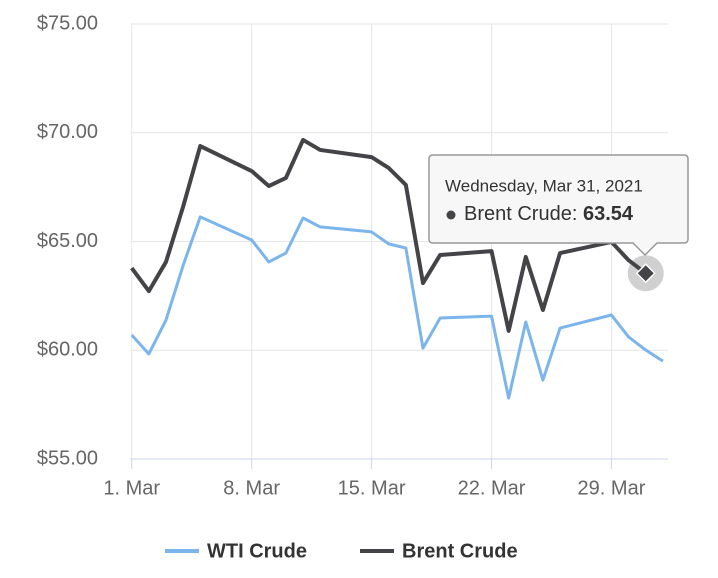  I want to click on y-tick-label: $70.00, so click(67, 132).